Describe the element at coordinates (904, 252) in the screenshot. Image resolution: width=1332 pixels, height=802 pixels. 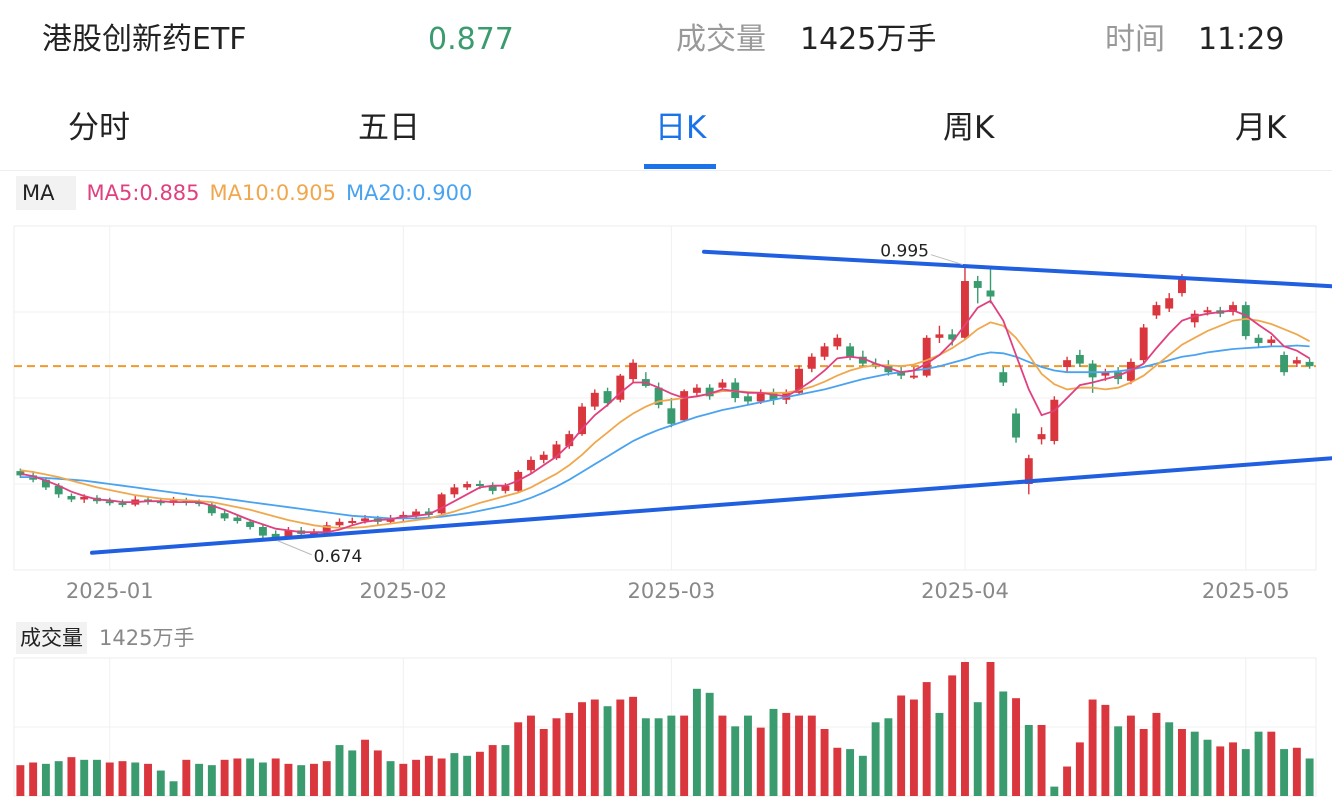
I see `high-annotation: 0.995` at that location.